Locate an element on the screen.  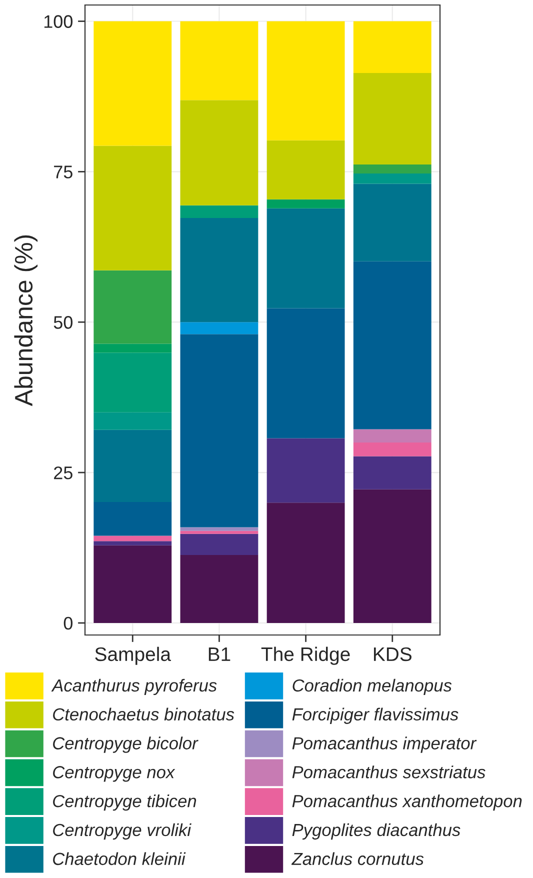
y-tick-label: 50 is located at coordinates (63, 322).